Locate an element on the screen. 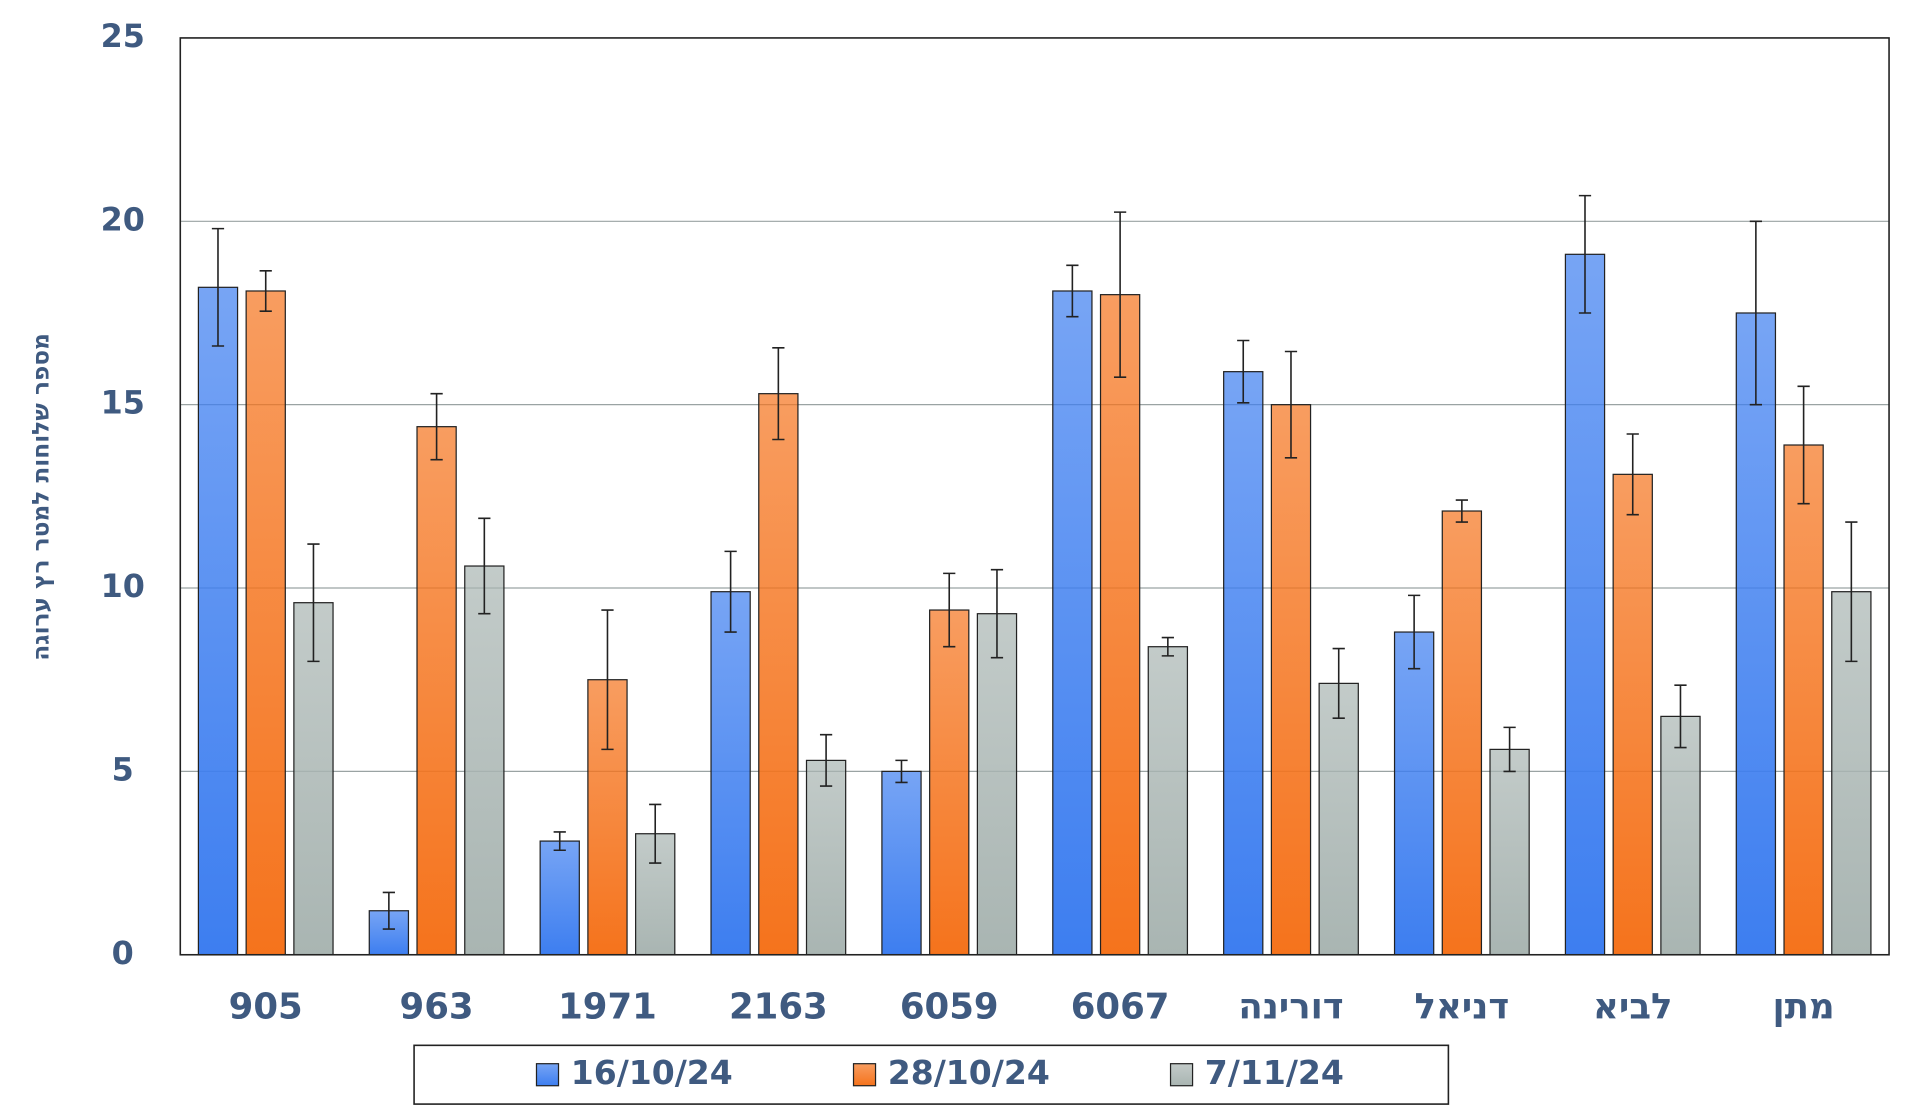 Image resolution: width=1920 pixels, height=1120 pixels. legend-label: 28/10/24 is located at coordinates (969, 1072).